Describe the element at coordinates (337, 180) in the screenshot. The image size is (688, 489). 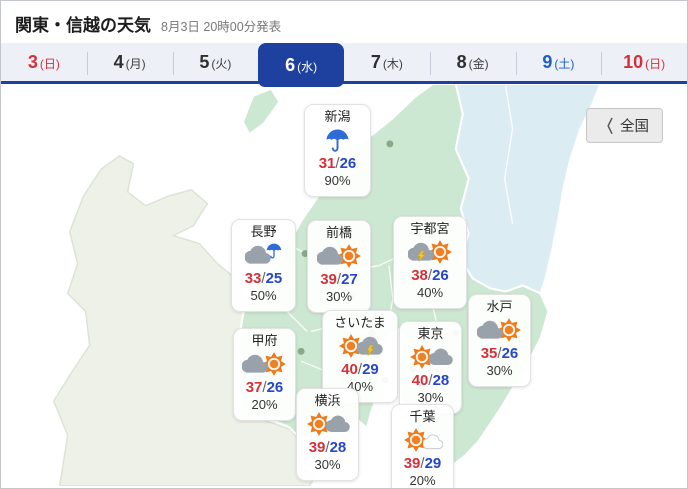
I see `precipitation-probability: 90%` at that location.